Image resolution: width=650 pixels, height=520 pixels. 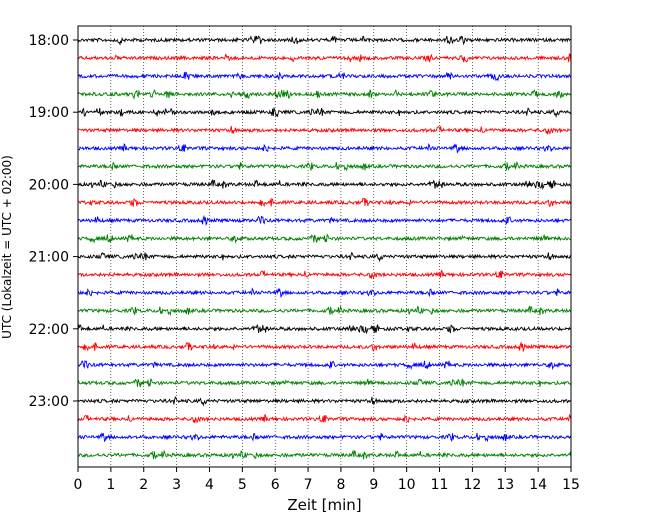 I want to click on x-tick-label: 0, so click(x=78, y=485).